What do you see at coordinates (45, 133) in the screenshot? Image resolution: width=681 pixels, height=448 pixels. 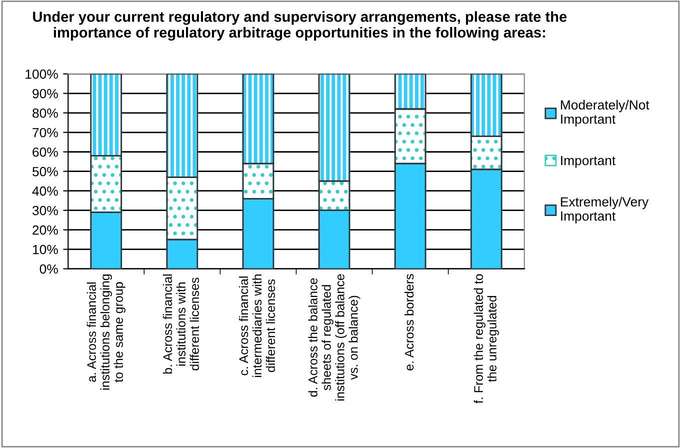 I see `y-tick-label: 70%` at bounding box center [45, 133].